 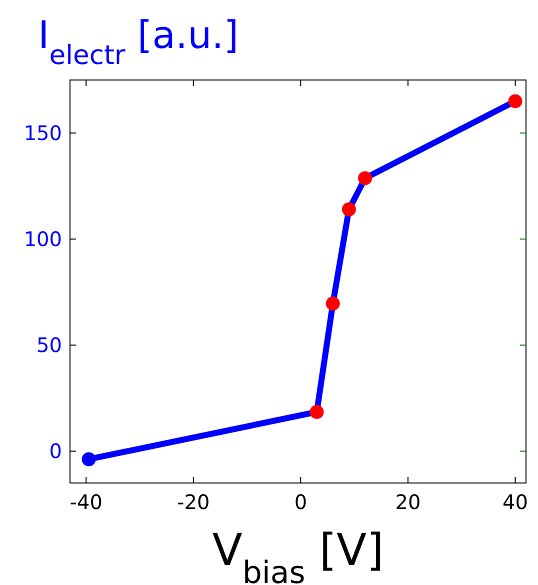 What do you see at coordinates (138, 41) in the screenshot?
I see `y-axis-title: I$_{electr}$ [a.u.]` at bounding box center [138, 41].